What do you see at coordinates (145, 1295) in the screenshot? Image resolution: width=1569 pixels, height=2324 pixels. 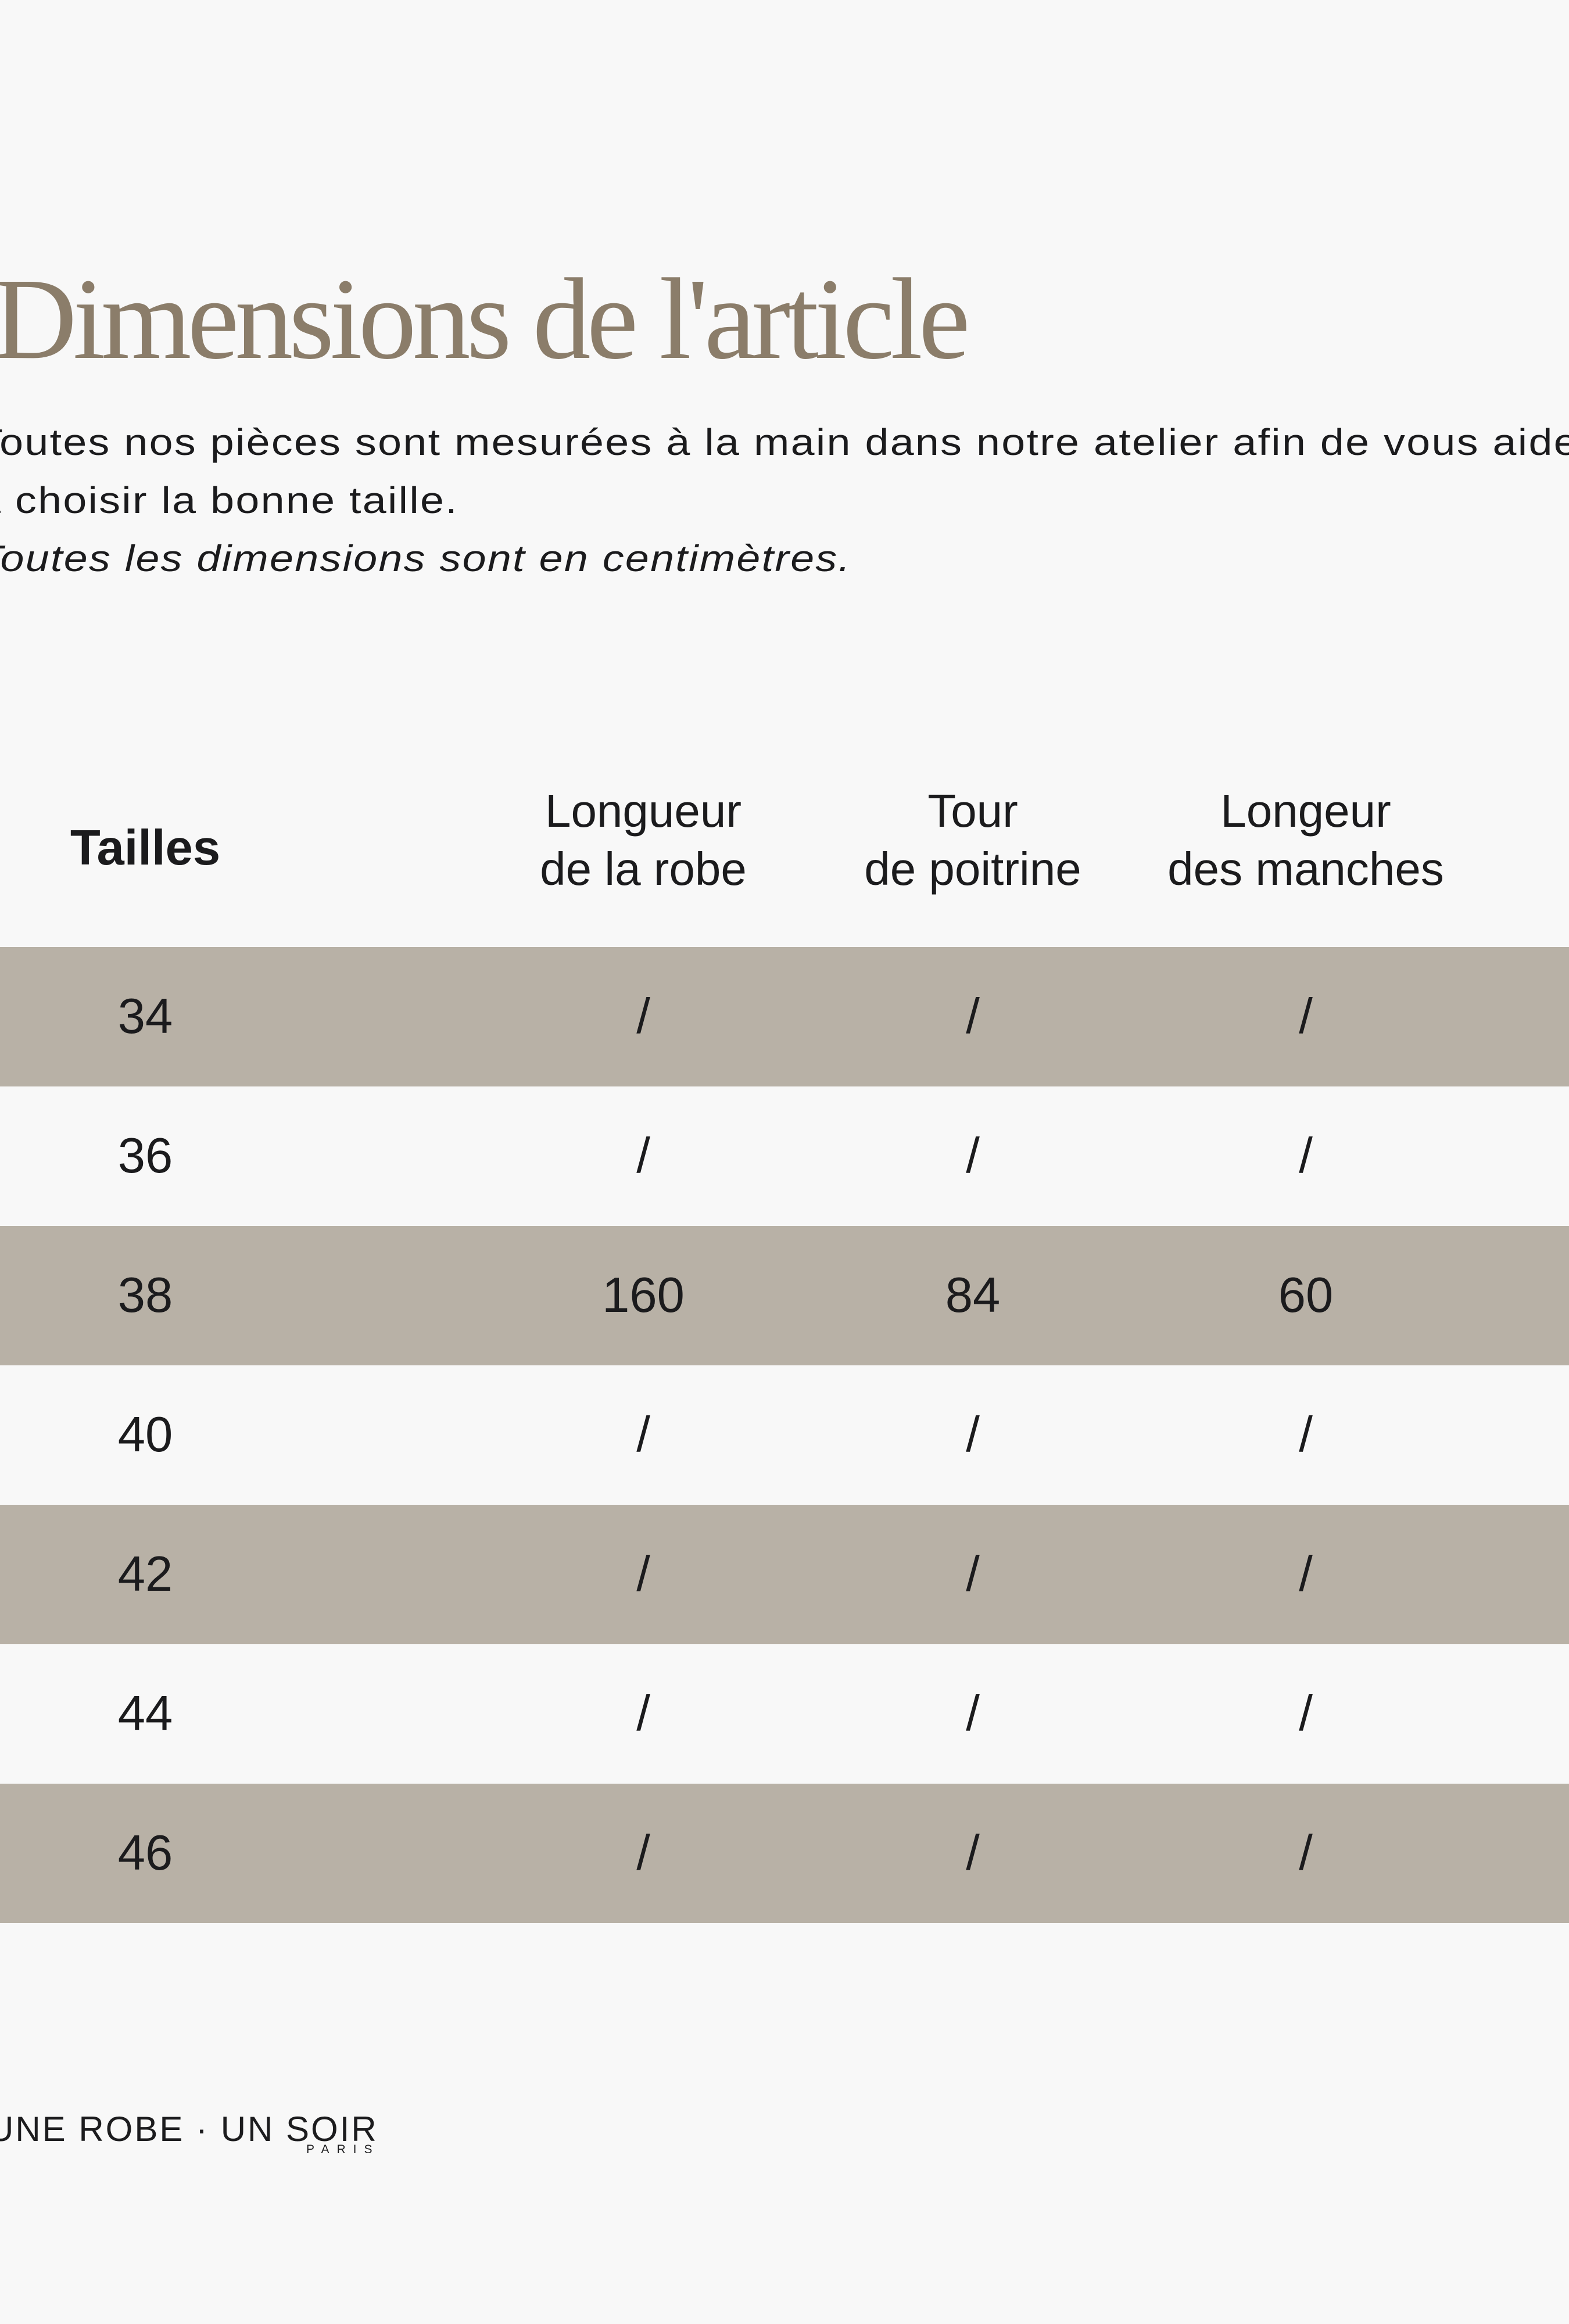 I see `size-cell: 38` at bounding box center [145, 1295].